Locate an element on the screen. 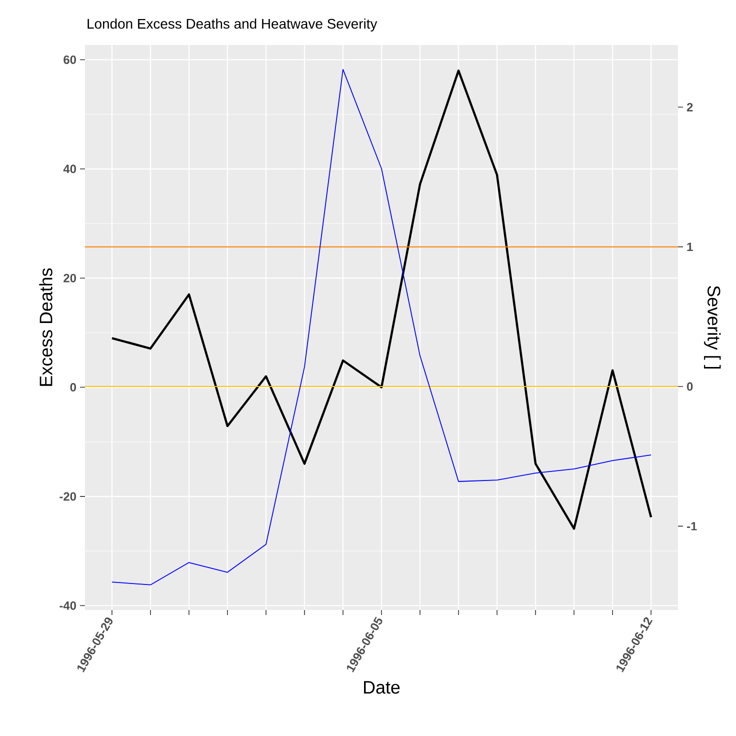  y-tick-label: 40 is located at coordinates (69, 169).